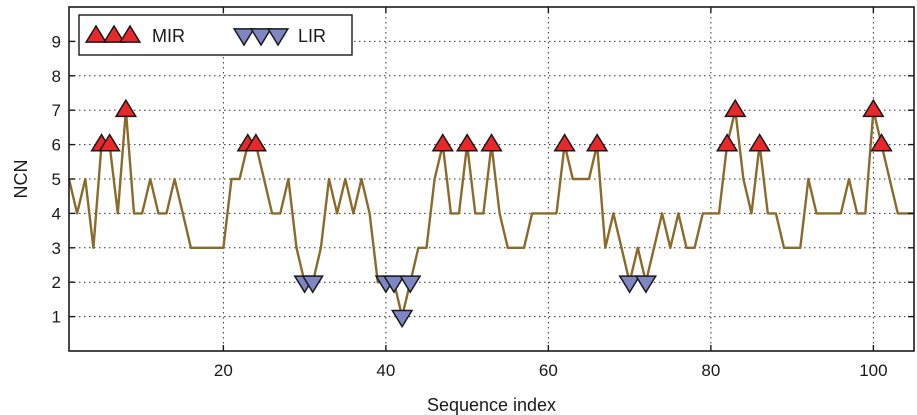 The image size is (917, 415). What do you see at coordinates (56, 110) in the screenshot?
I see `y-tick-label: 7` at bounding box center [56, 110].